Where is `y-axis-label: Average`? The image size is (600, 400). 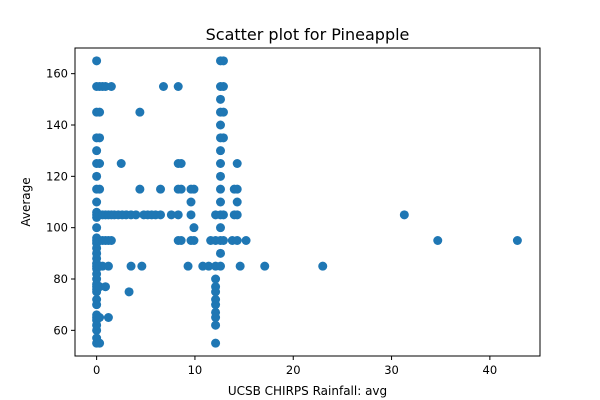 y-axis-label: Average is located at coordinates (26, 201).